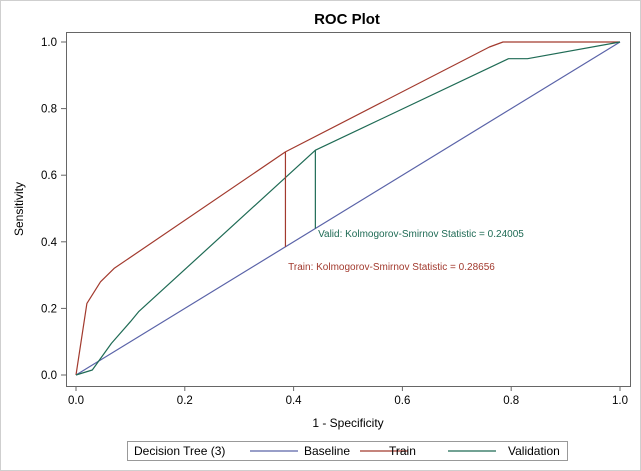 Image resolution: width=641 pixels, height=471 pixels. Describe the element at coordinates (620, 401) in the screenshot. I see `x-tick-label: 1.0` at that location.